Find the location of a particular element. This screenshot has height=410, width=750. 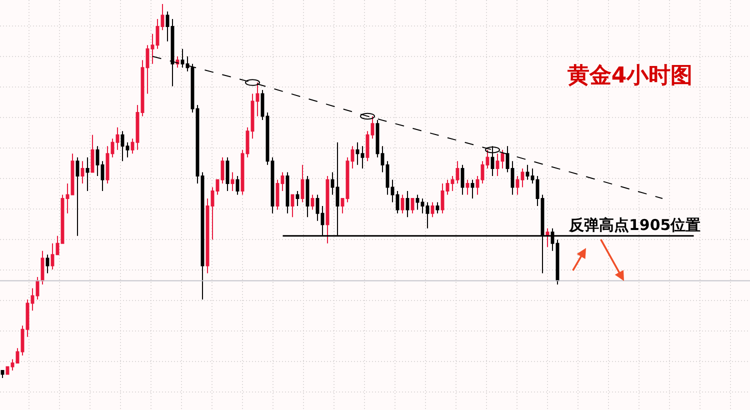

text: 黄金4小时图 is located at coordinates (629, 76).